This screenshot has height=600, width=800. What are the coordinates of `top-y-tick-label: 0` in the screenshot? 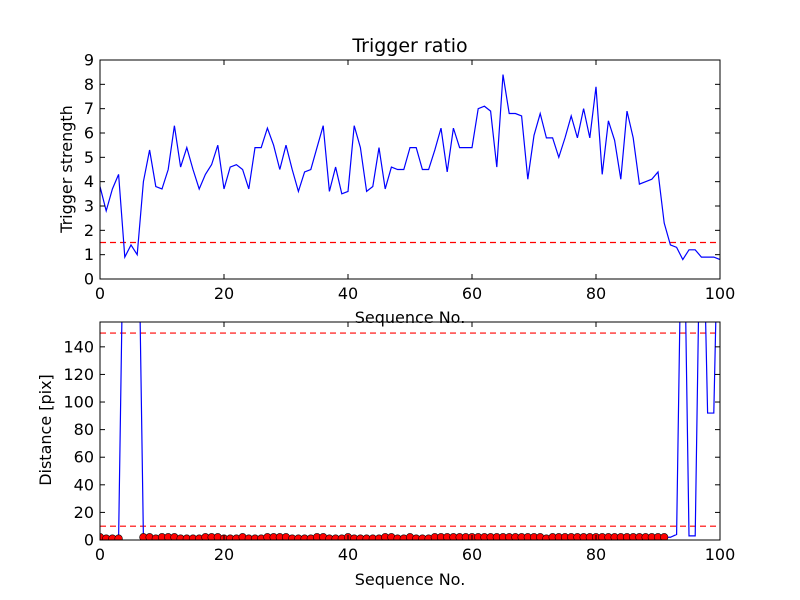 It's located at (89, 279).